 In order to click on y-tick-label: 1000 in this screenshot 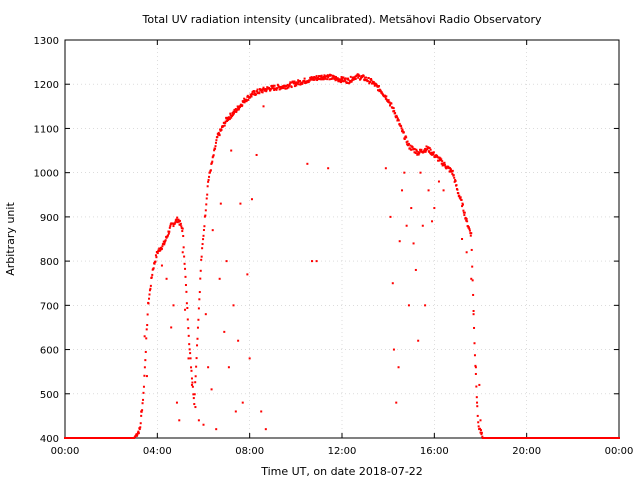, I will do `click(46, 174)`.